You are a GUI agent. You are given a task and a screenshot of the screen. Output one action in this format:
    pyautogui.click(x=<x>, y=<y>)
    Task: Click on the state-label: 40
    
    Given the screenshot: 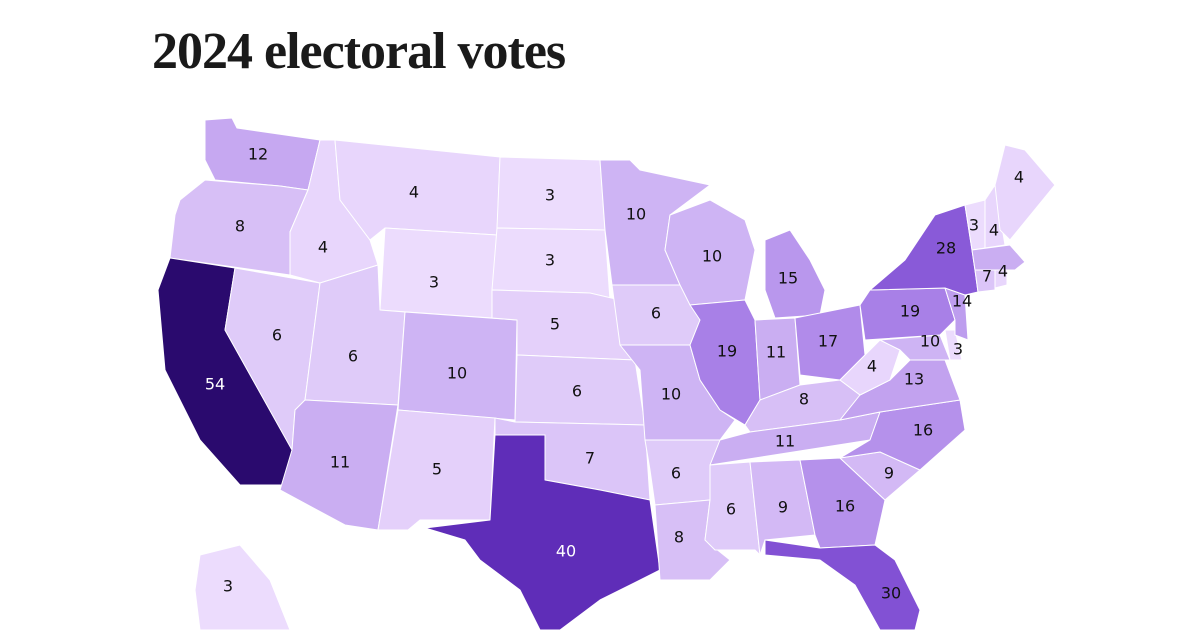 What is the action you would take?
    pyautogui.click(x=566, y=551)
    